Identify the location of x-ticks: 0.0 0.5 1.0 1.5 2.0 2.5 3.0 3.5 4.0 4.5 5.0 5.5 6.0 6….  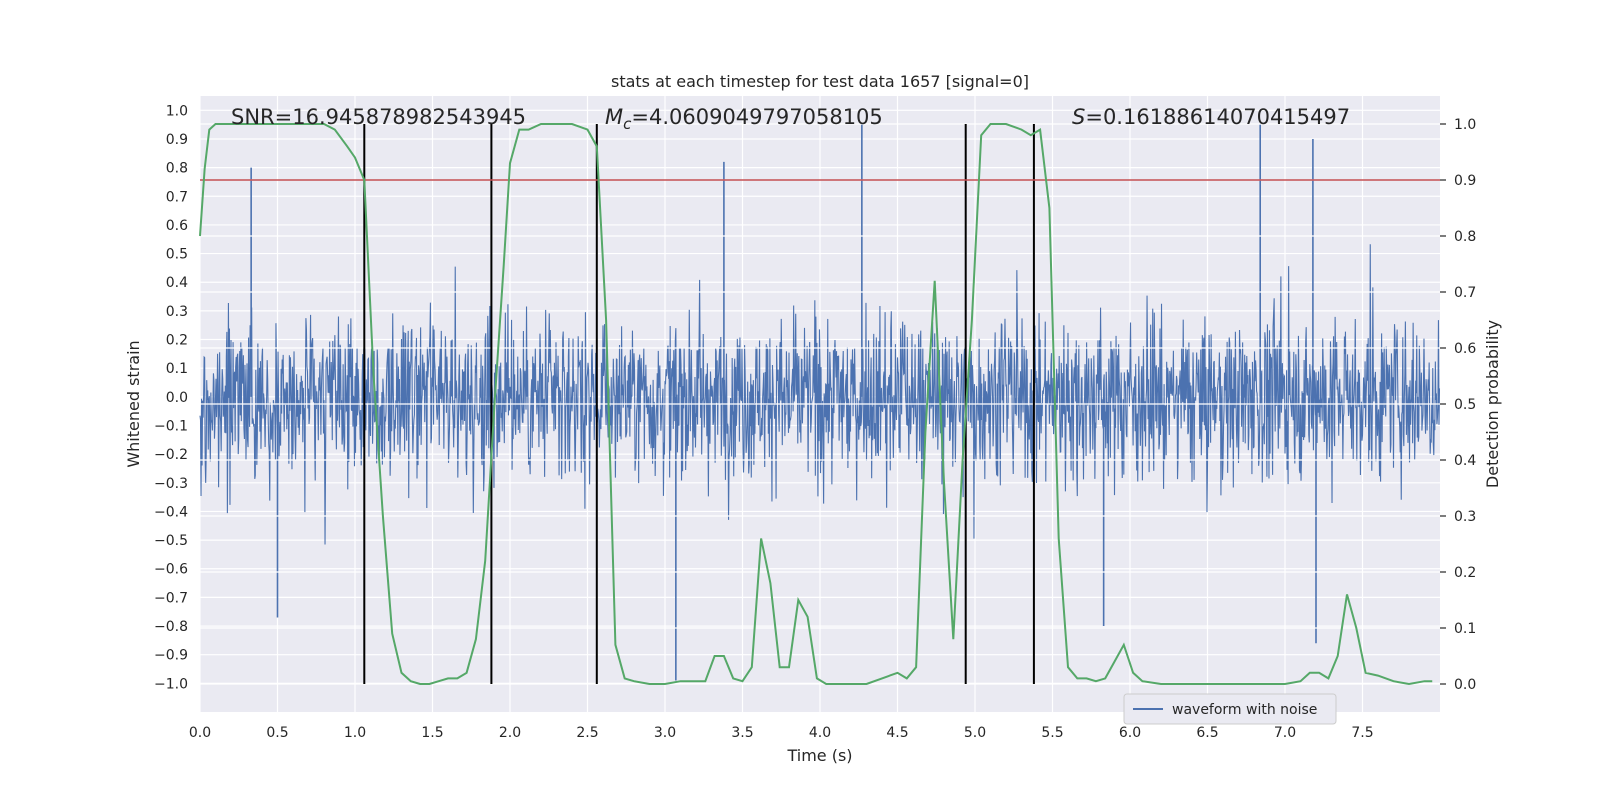
(781, 733).